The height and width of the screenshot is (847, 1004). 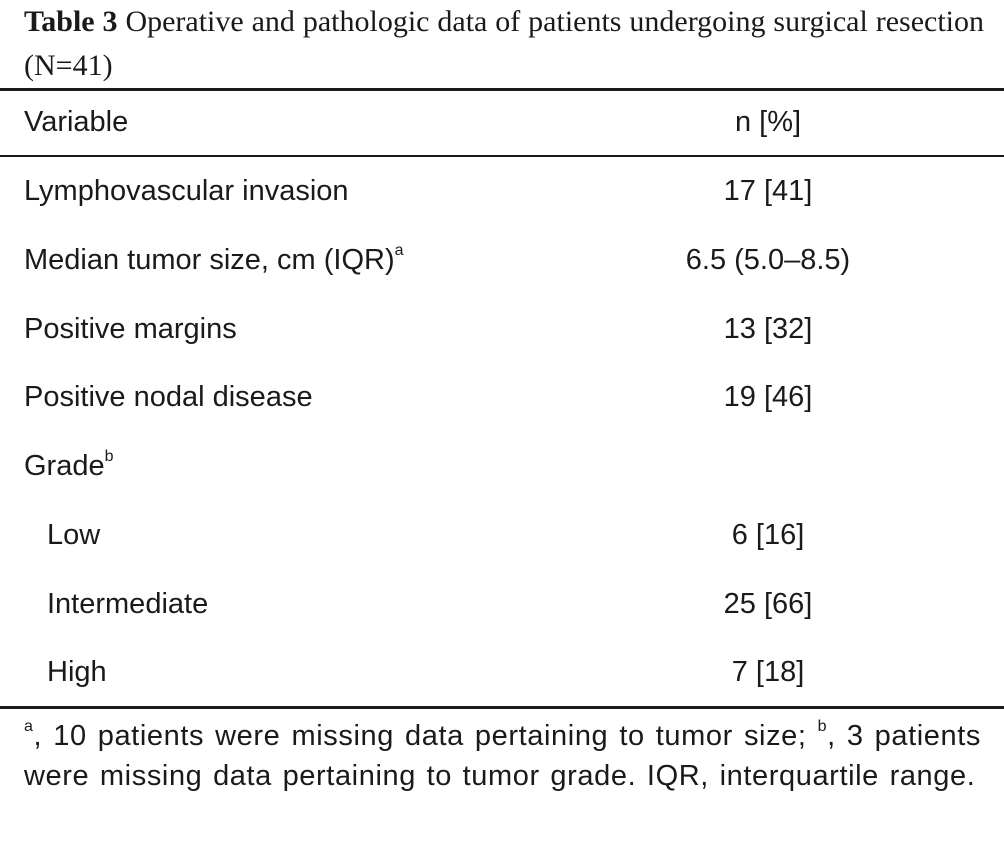 I want to click on table-header-rule, so click(x=502, y=156).